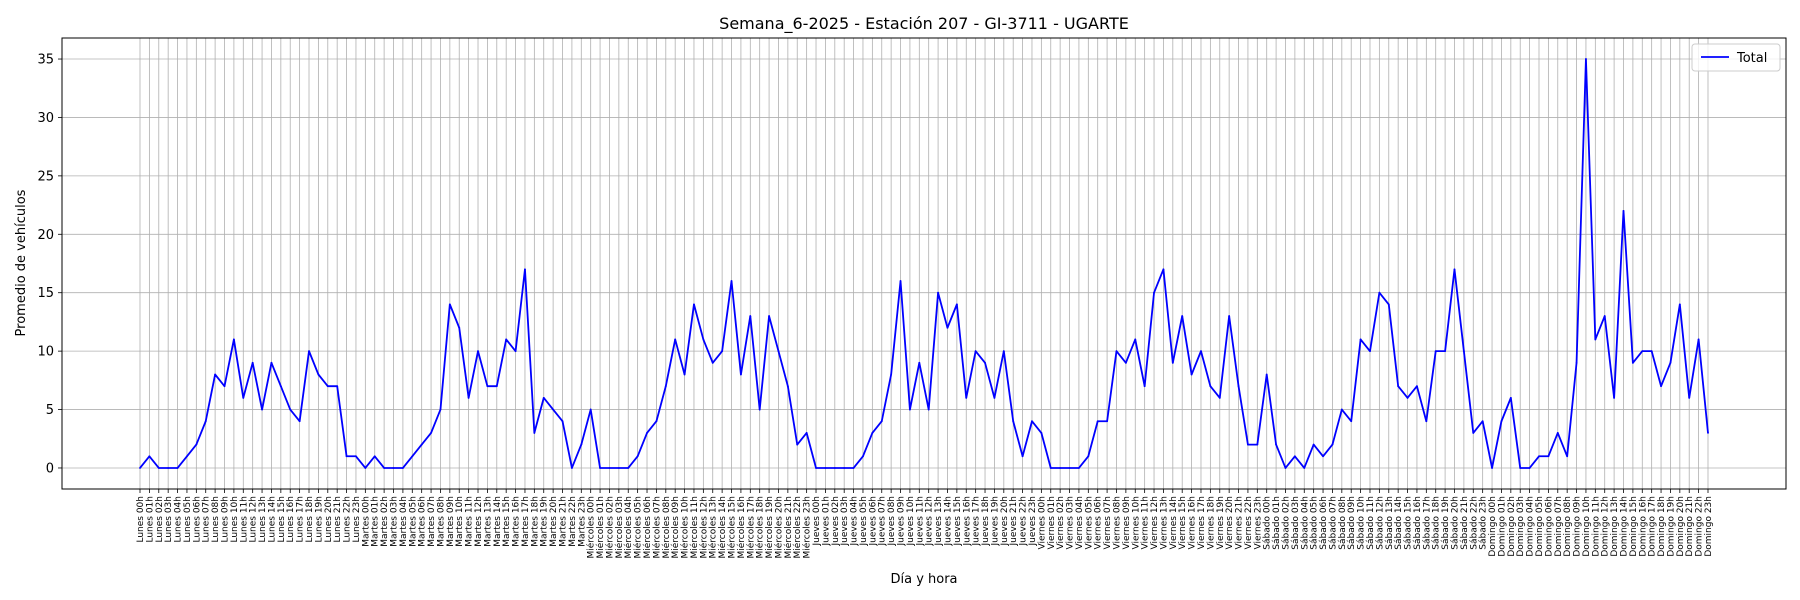 The width and height of the screenshot is (1800, 600). What do you see at coordinates (1690, 526) in the screenshot?
I see `x-tick-label: Domingo 21h` at bounding box center [1690, 526].